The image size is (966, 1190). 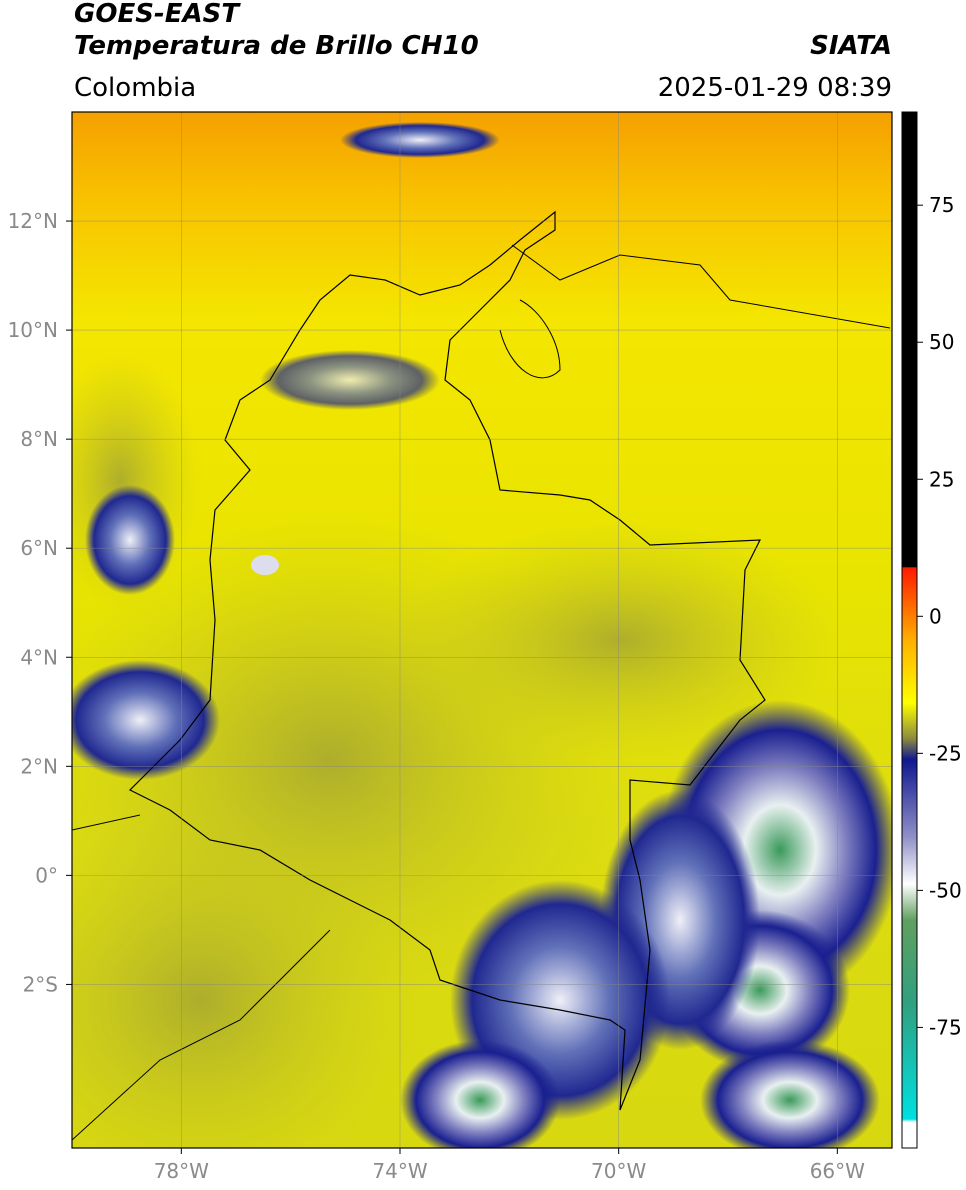 What do you see at coordinates (33, 221) in the screenshot?
I see `y-tick-label: 12°N` at bounding box center [33, 221].